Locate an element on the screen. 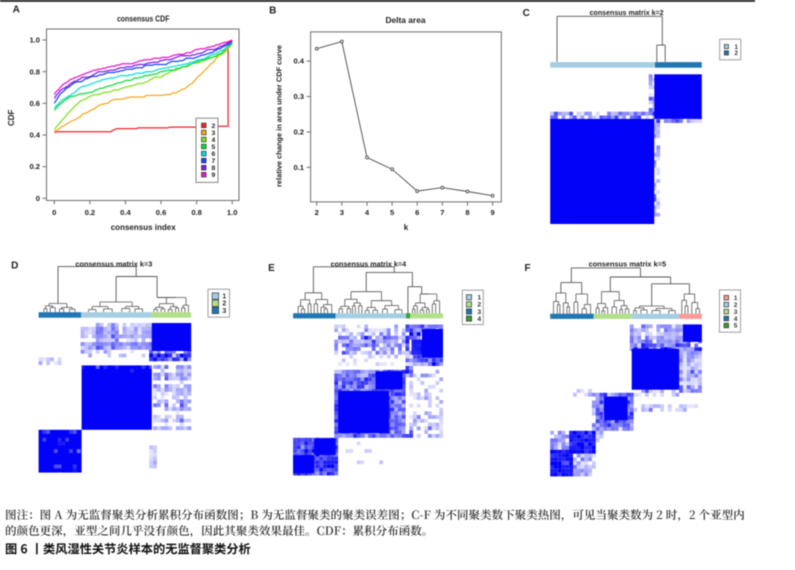  svg-text: consensus matrix k=5 is located at coordinates (628, 263).